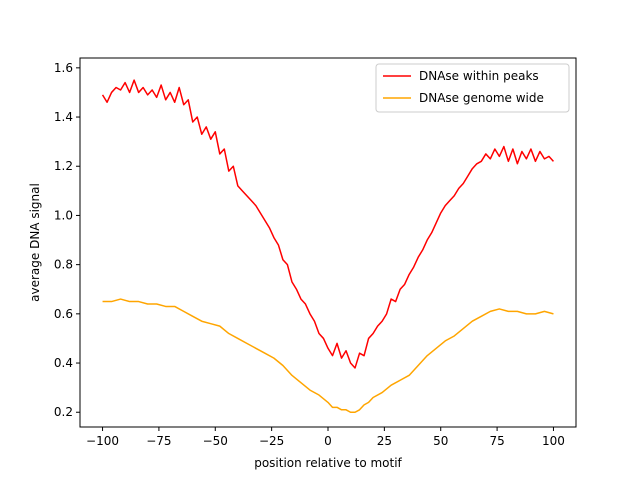 This screenshot has width=640, height=480. Describe the element at coordinates (63, 314) in the screenshot. I see `y-tick-label: 0.6` at that location.